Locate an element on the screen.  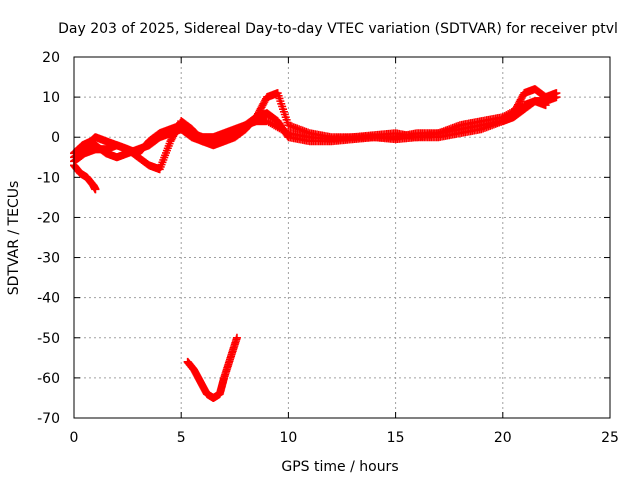
y-tick-labels: -70 -60 -50 -40 -30 -20 -10 0 10 20 is located at coordinates (48, 238).